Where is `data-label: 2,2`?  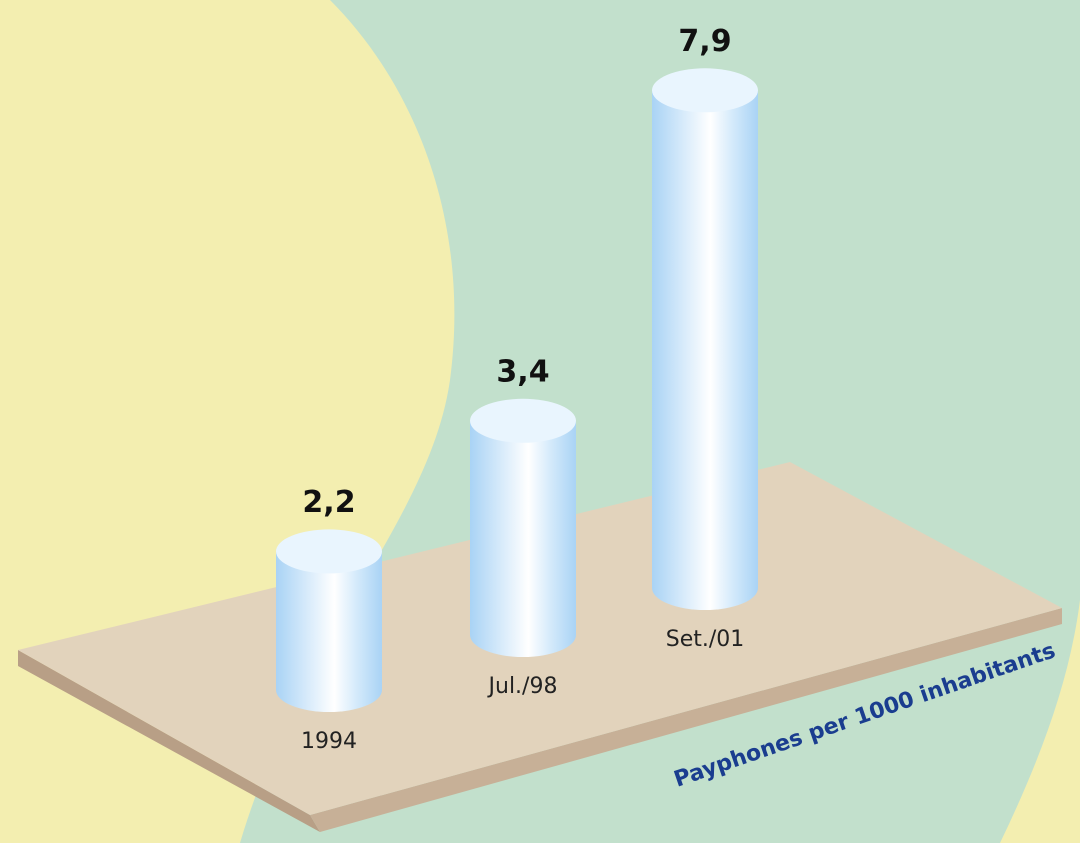
data-label: 2,2 is located at coordinates (328, 502).